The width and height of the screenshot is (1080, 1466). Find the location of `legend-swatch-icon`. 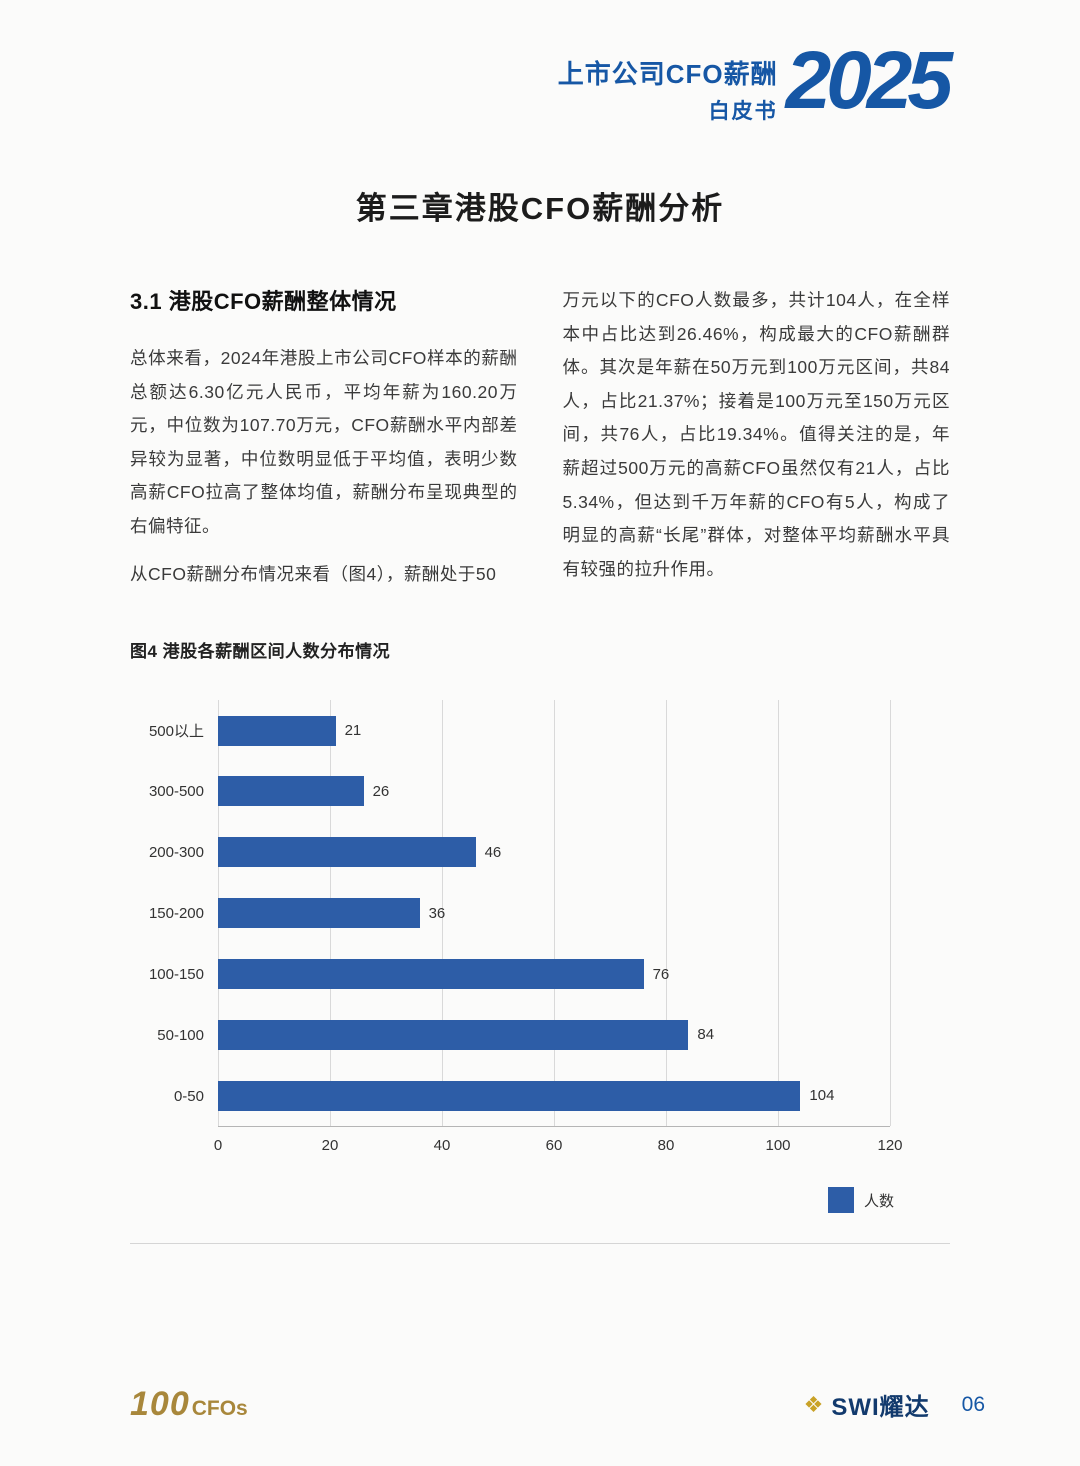

legend-swatch-icon is located at coordinates (840, 1200).